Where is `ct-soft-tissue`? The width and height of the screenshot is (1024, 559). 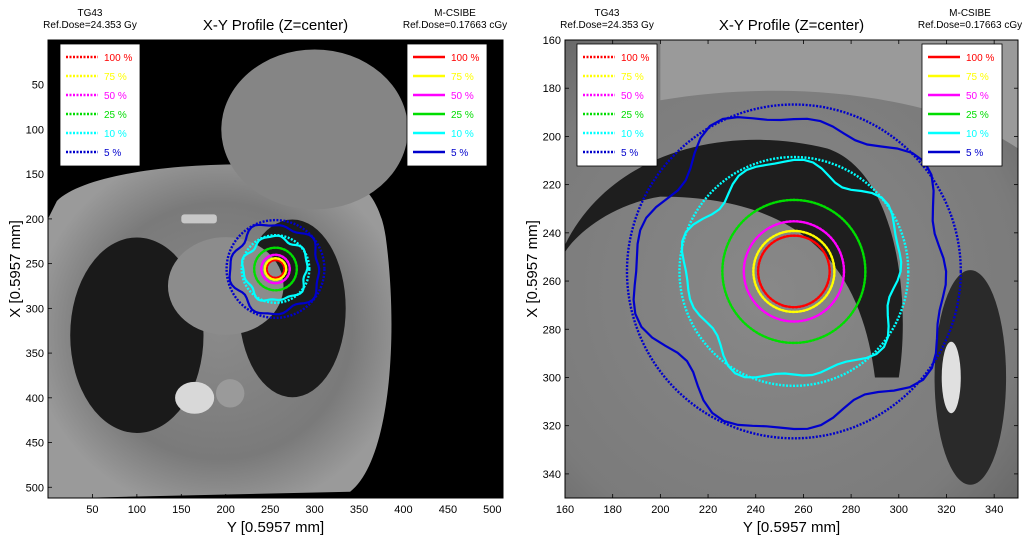 ct-soft-tissue is located at coordinates (314, 129).